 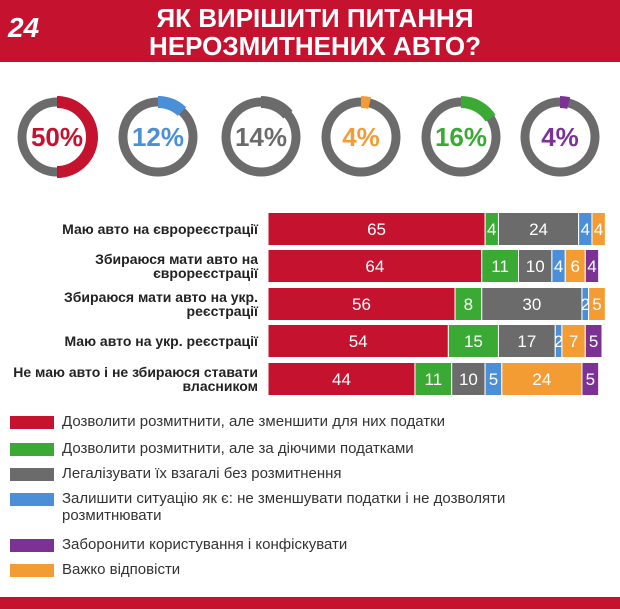 I want to click on bar-value-label: 8, so click(x=468, y=304).